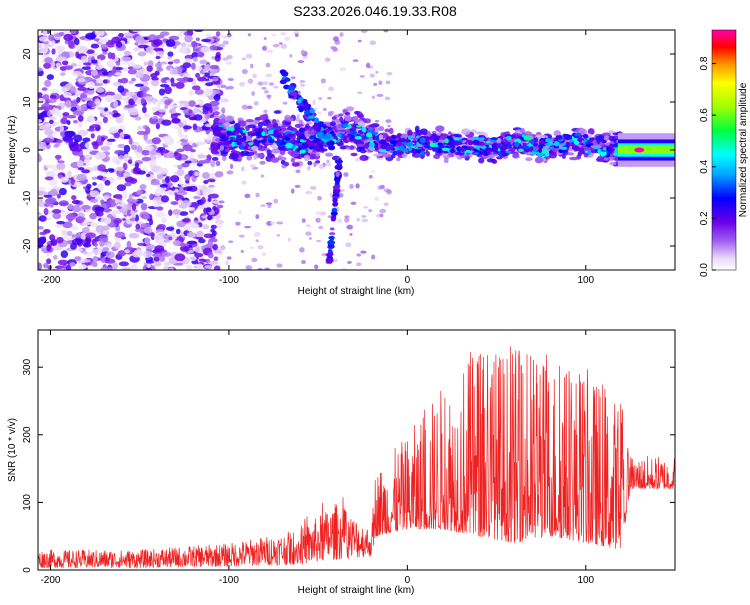  What do you see at coordinates (408, 280) in the screenshot?
I see `x-tick-label: 0` at bounding box center [408, 280].